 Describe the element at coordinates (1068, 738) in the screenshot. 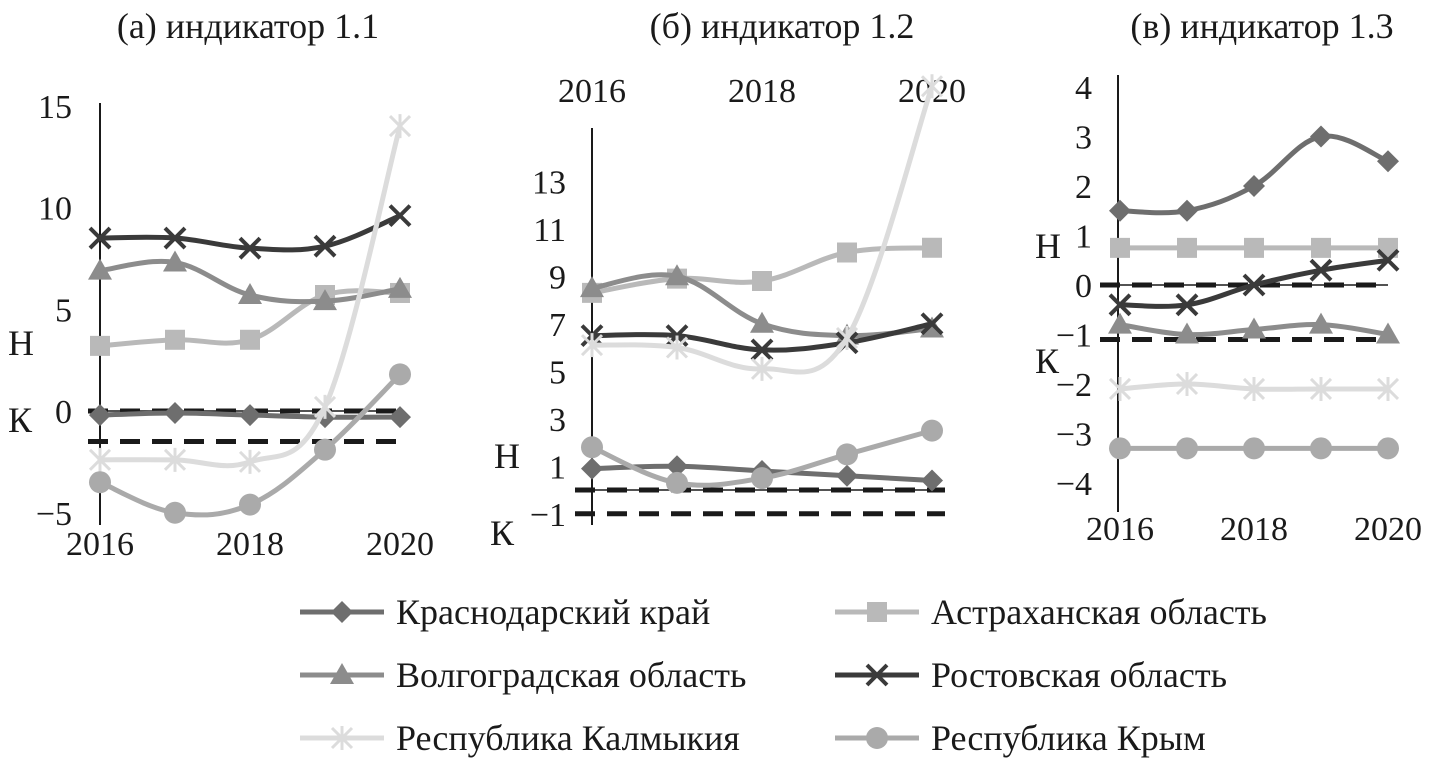

I see `legend-label: Республика Крым` at that location.